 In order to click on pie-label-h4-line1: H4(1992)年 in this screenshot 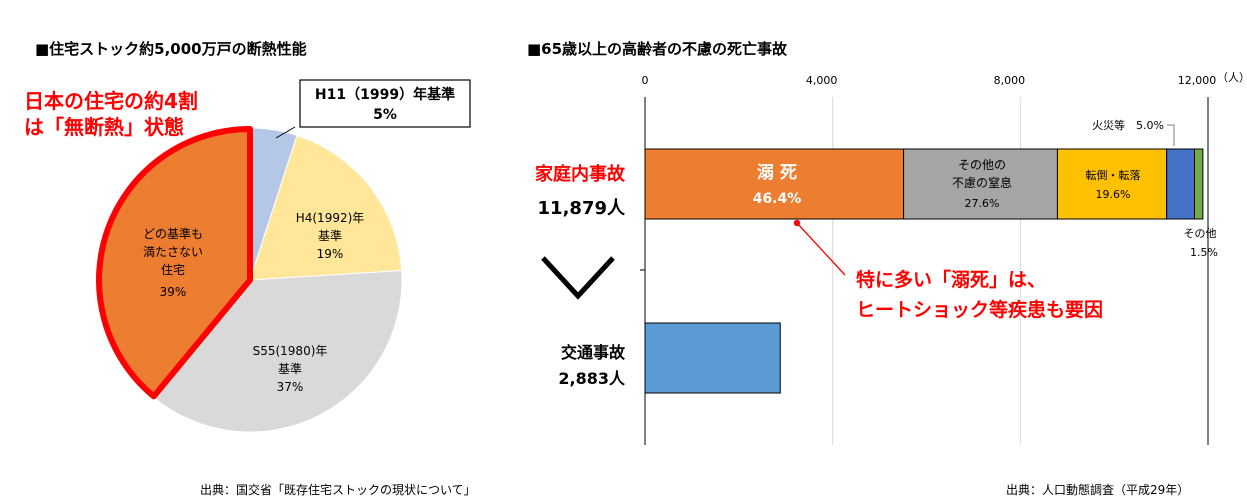, I will do `click(330, 218)`.